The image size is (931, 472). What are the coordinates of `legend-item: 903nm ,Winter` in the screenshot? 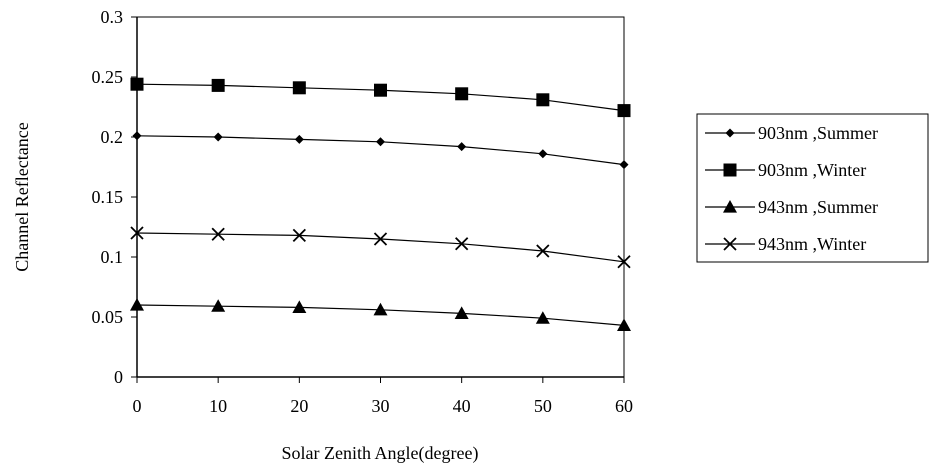 It's located at (785, 170).